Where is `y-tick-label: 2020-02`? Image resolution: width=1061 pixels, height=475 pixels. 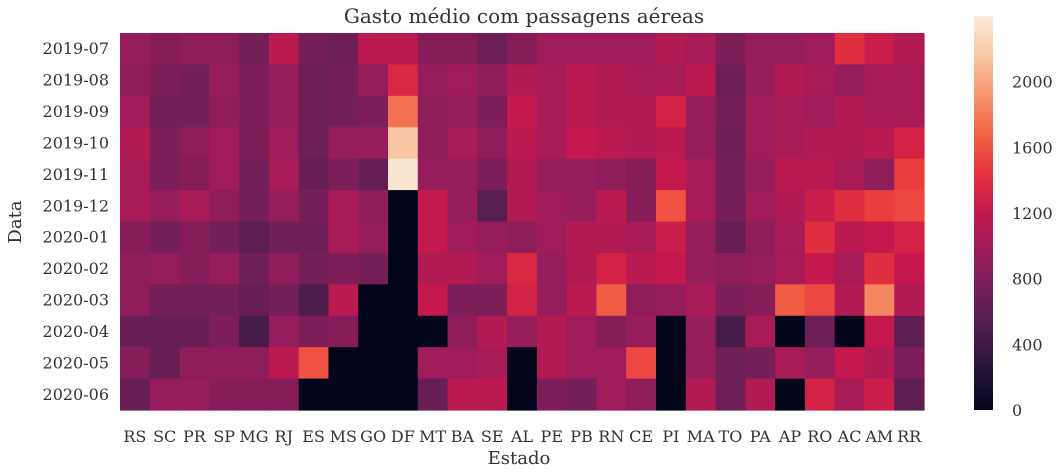 y-tick-label: 2020-02 is located at coordinates (76, 268).